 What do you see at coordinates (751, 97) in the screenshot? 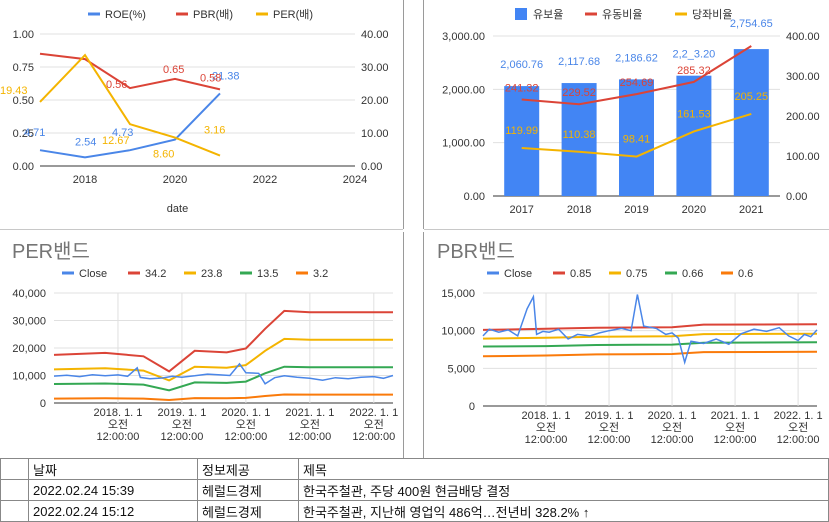
I see `line-label: 205.25` at bounding box center [751, 97].